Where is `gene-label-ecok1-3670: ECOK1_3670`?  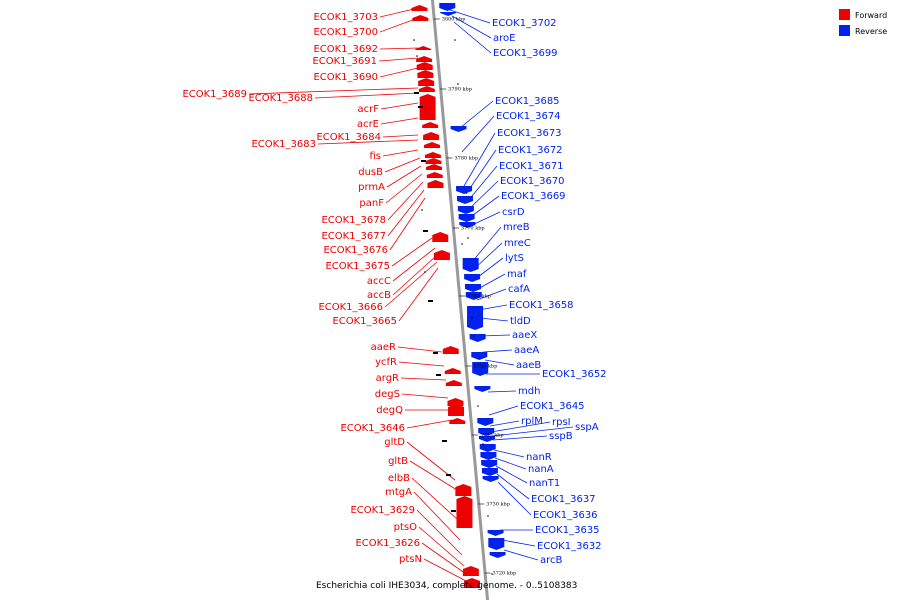 gene-label-ecok1-3670: ECOK1_3670 is located at coordinates (532, 181).